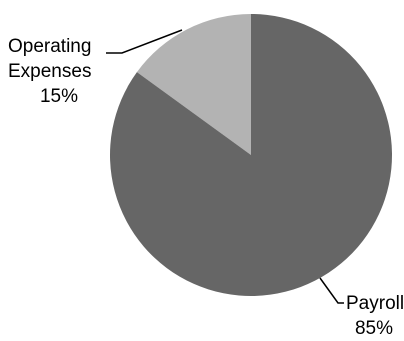 The width and height of the screenshot is (404, 341). What do you see at coordinates (49, 71) in the screenshot?
I see `slice-label-operating-expenses-line2: Expenses` at bounding box center [49, 71].